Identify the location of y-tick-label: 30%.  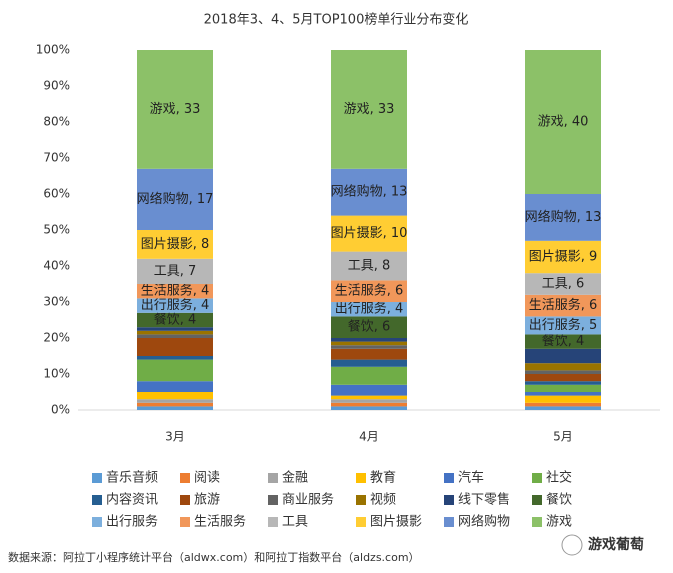
(56, 302).